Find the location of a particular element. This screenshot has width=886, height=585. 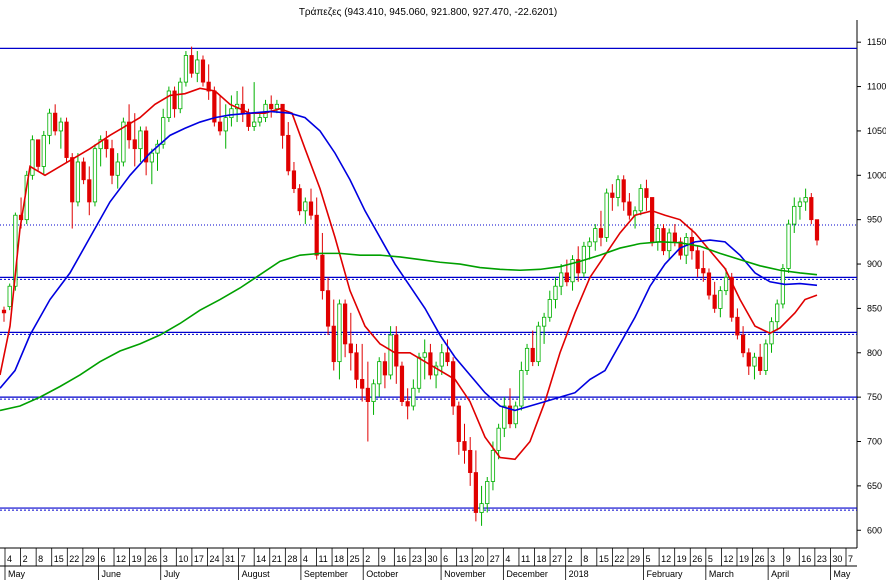

y-tick-label: 1150 is located at coordinates (876, 42).